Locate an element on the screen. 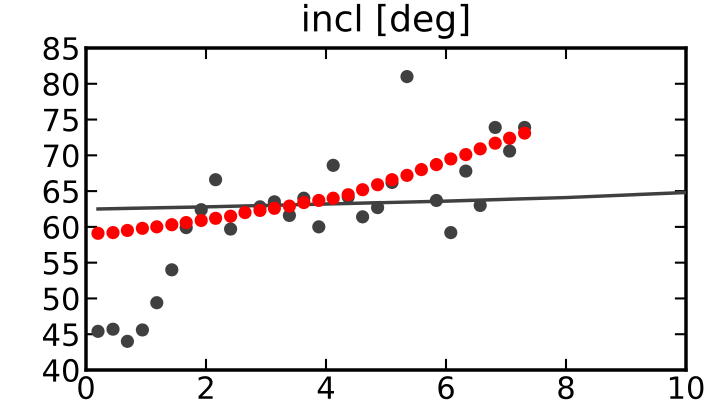 The height and width of the screenshot is (418, 721). y-tick-label: 75 is located at coordinates (61, 120).